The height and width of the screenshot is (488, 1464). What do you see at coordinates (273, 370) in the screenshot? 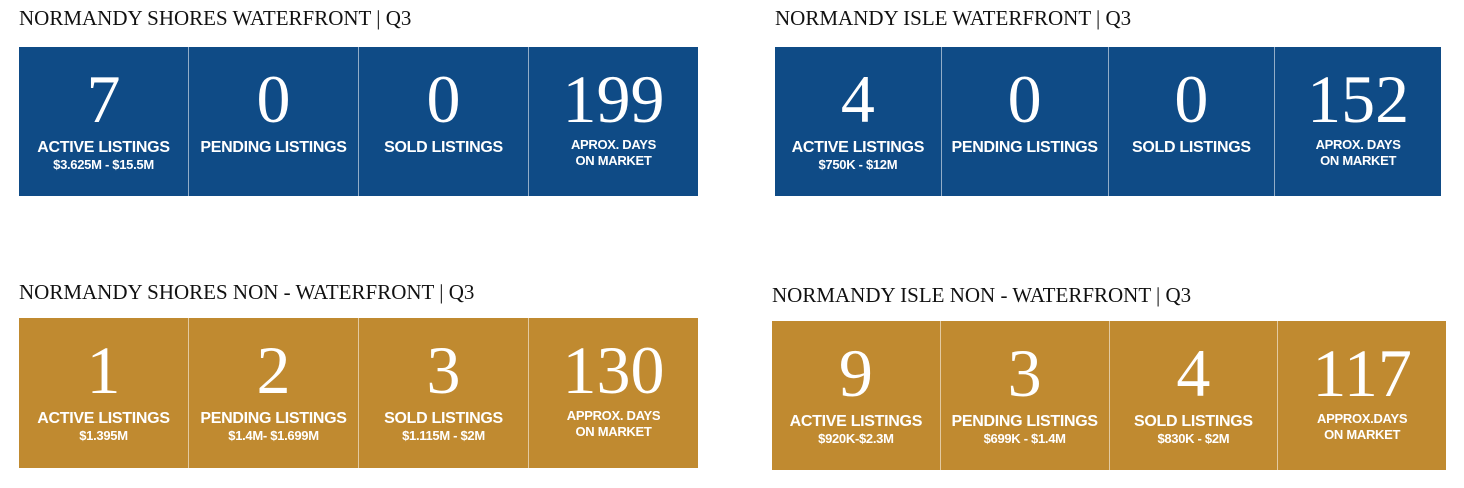
I see `stat-value: 2` at bounding box center [273, 370].